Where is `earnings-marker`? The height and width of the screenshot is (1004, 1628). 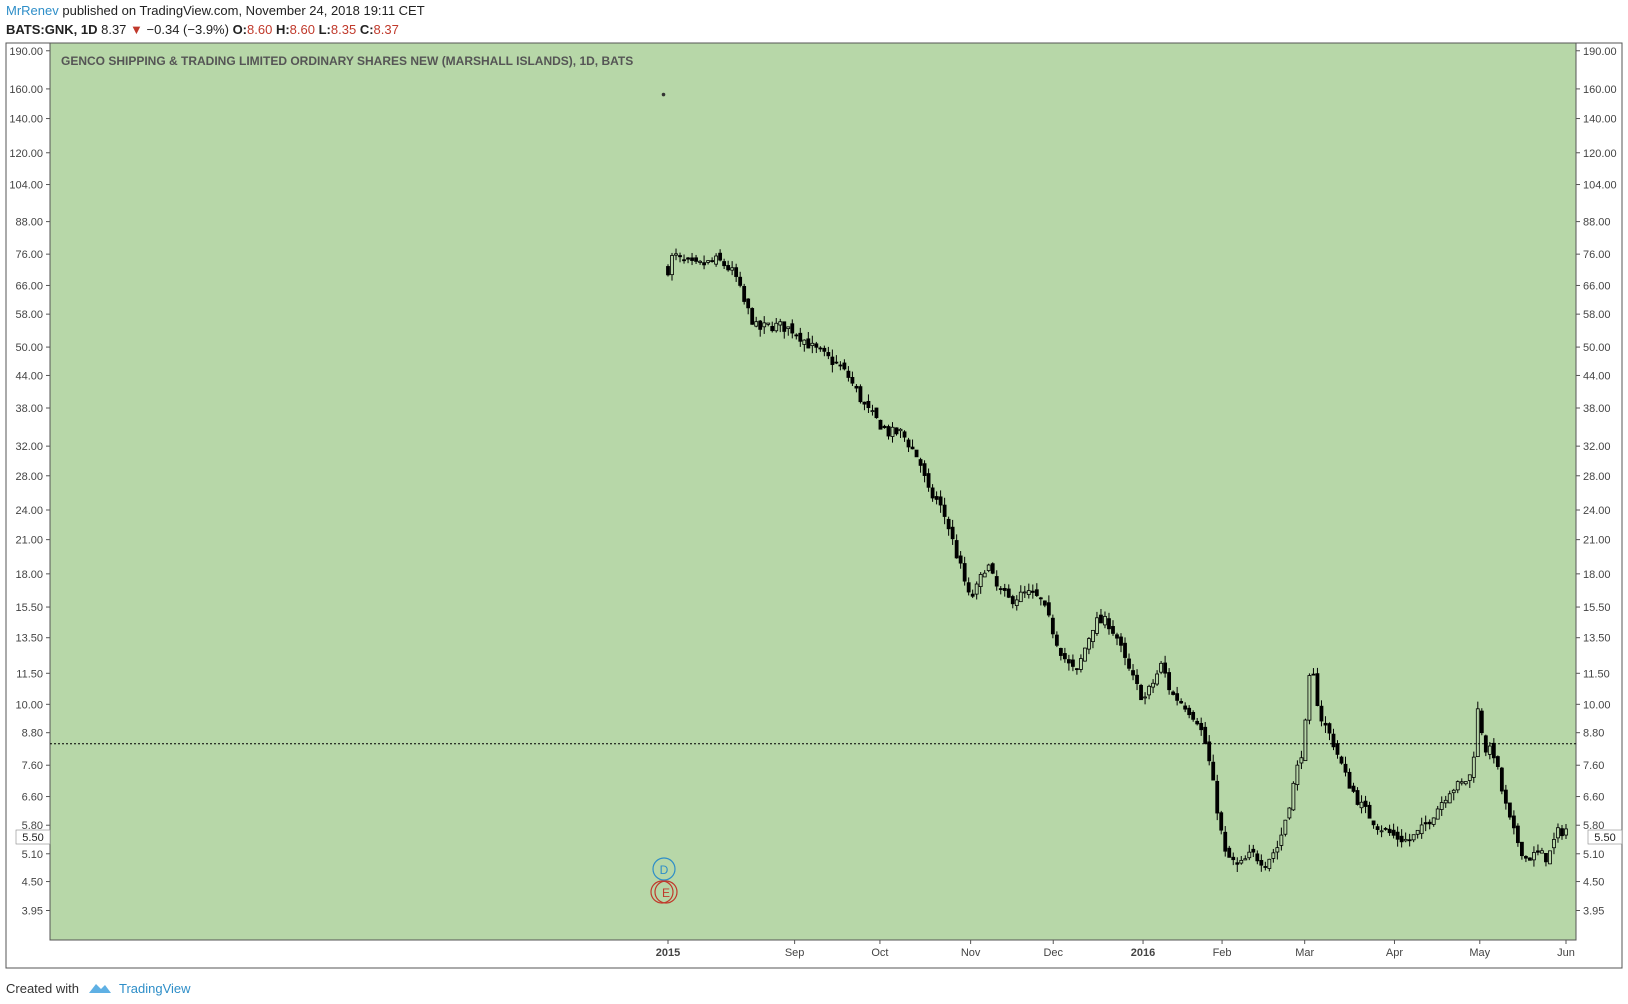
earnings-marker is located at coordinates (666, 892).